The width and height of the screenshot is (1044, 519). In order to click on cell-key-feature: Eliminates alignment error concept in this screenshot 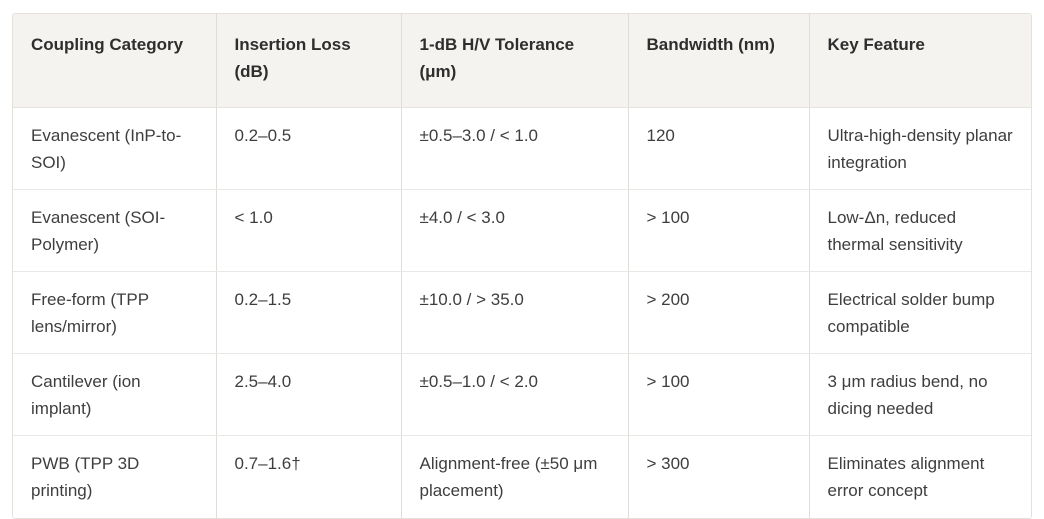, I will do `click(920, 476)`.